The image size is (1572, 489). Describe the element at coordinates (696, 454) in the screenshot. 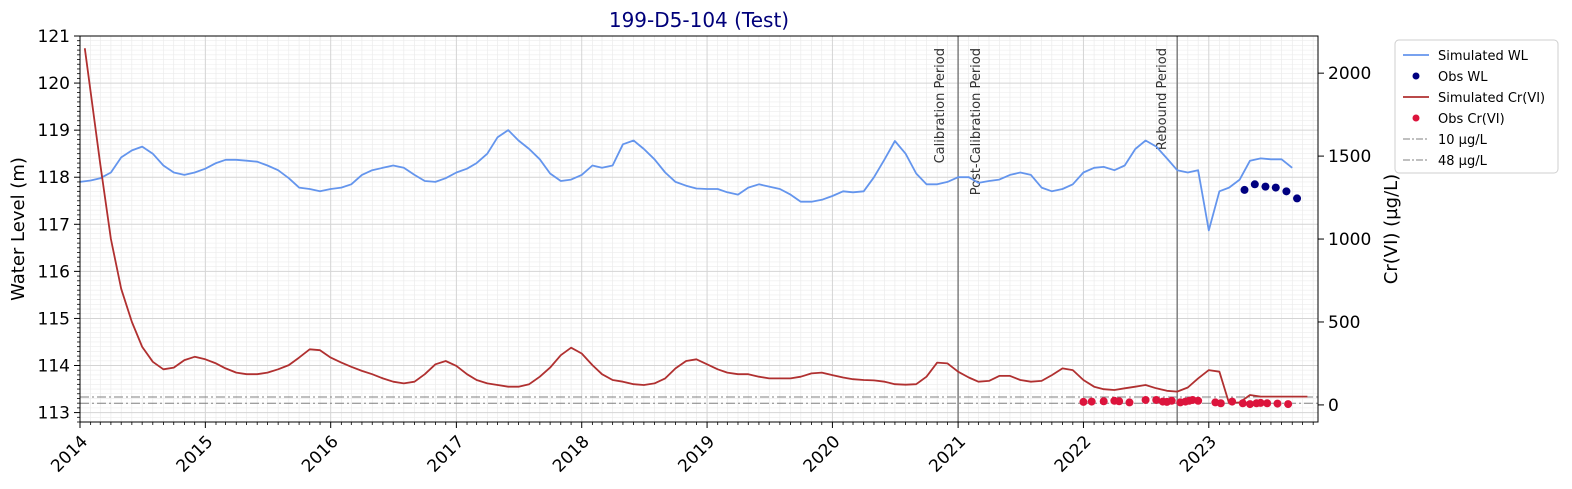

I see `x-tick-label: 2019` at that location.